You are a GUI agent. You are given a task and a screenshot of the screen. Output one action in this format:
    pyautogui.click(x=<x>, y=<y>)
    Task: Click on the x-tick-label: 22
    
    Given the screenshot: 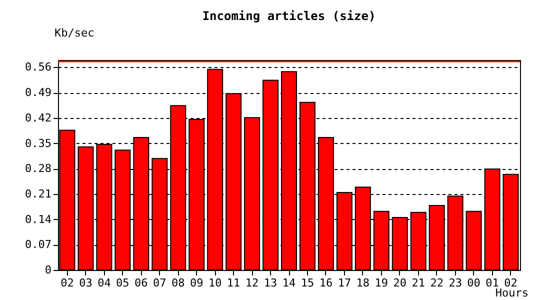 What is the action you would take?
    pyautogui.click(x=437, y=283)
    